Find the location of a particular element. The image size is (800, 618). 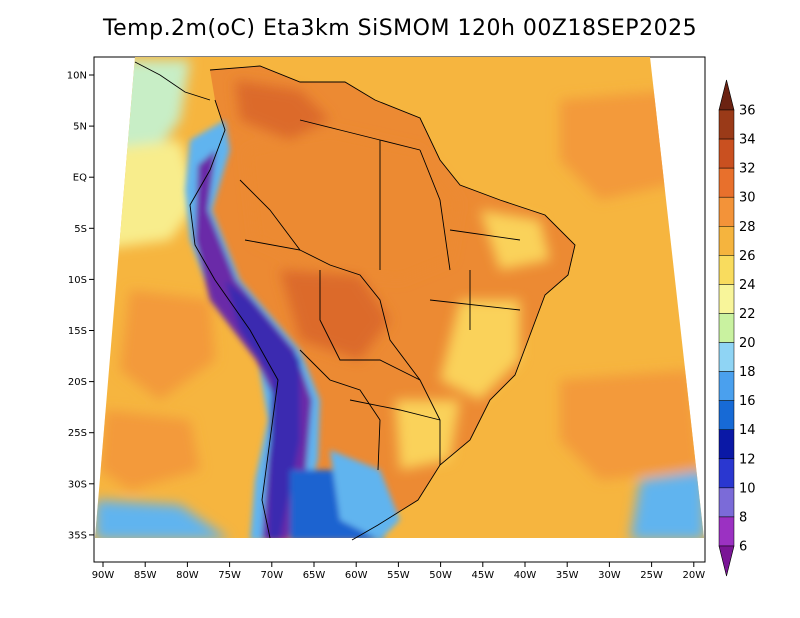

colorbar-label: 30 is located at coordinates (747, 198).